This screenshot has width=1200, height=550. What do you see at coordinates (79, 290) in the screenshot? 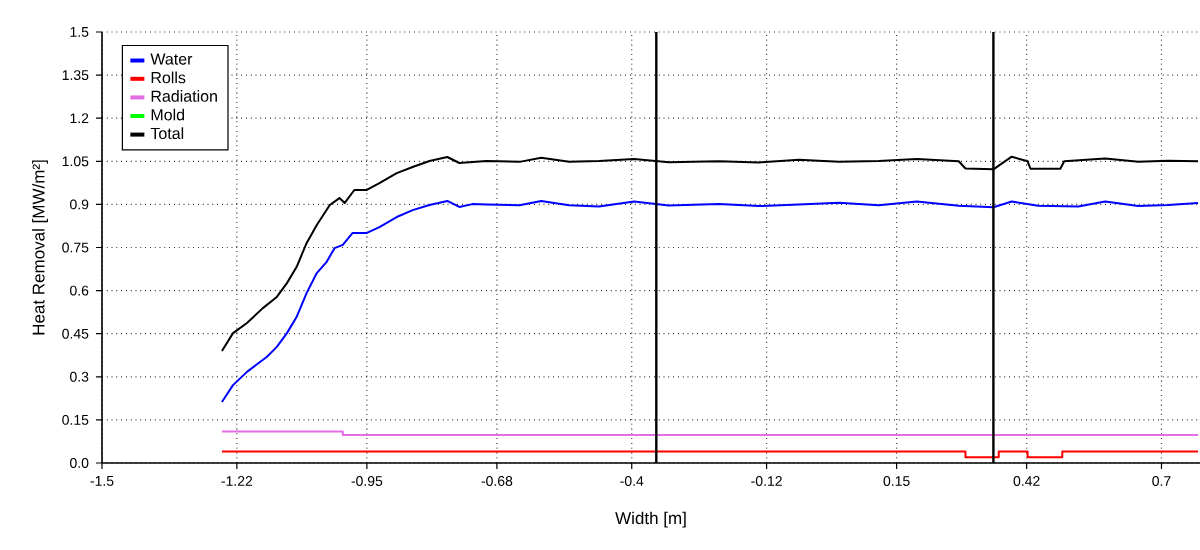
I see `y-tick-label: 0.6` at bounding box center [79, 290].